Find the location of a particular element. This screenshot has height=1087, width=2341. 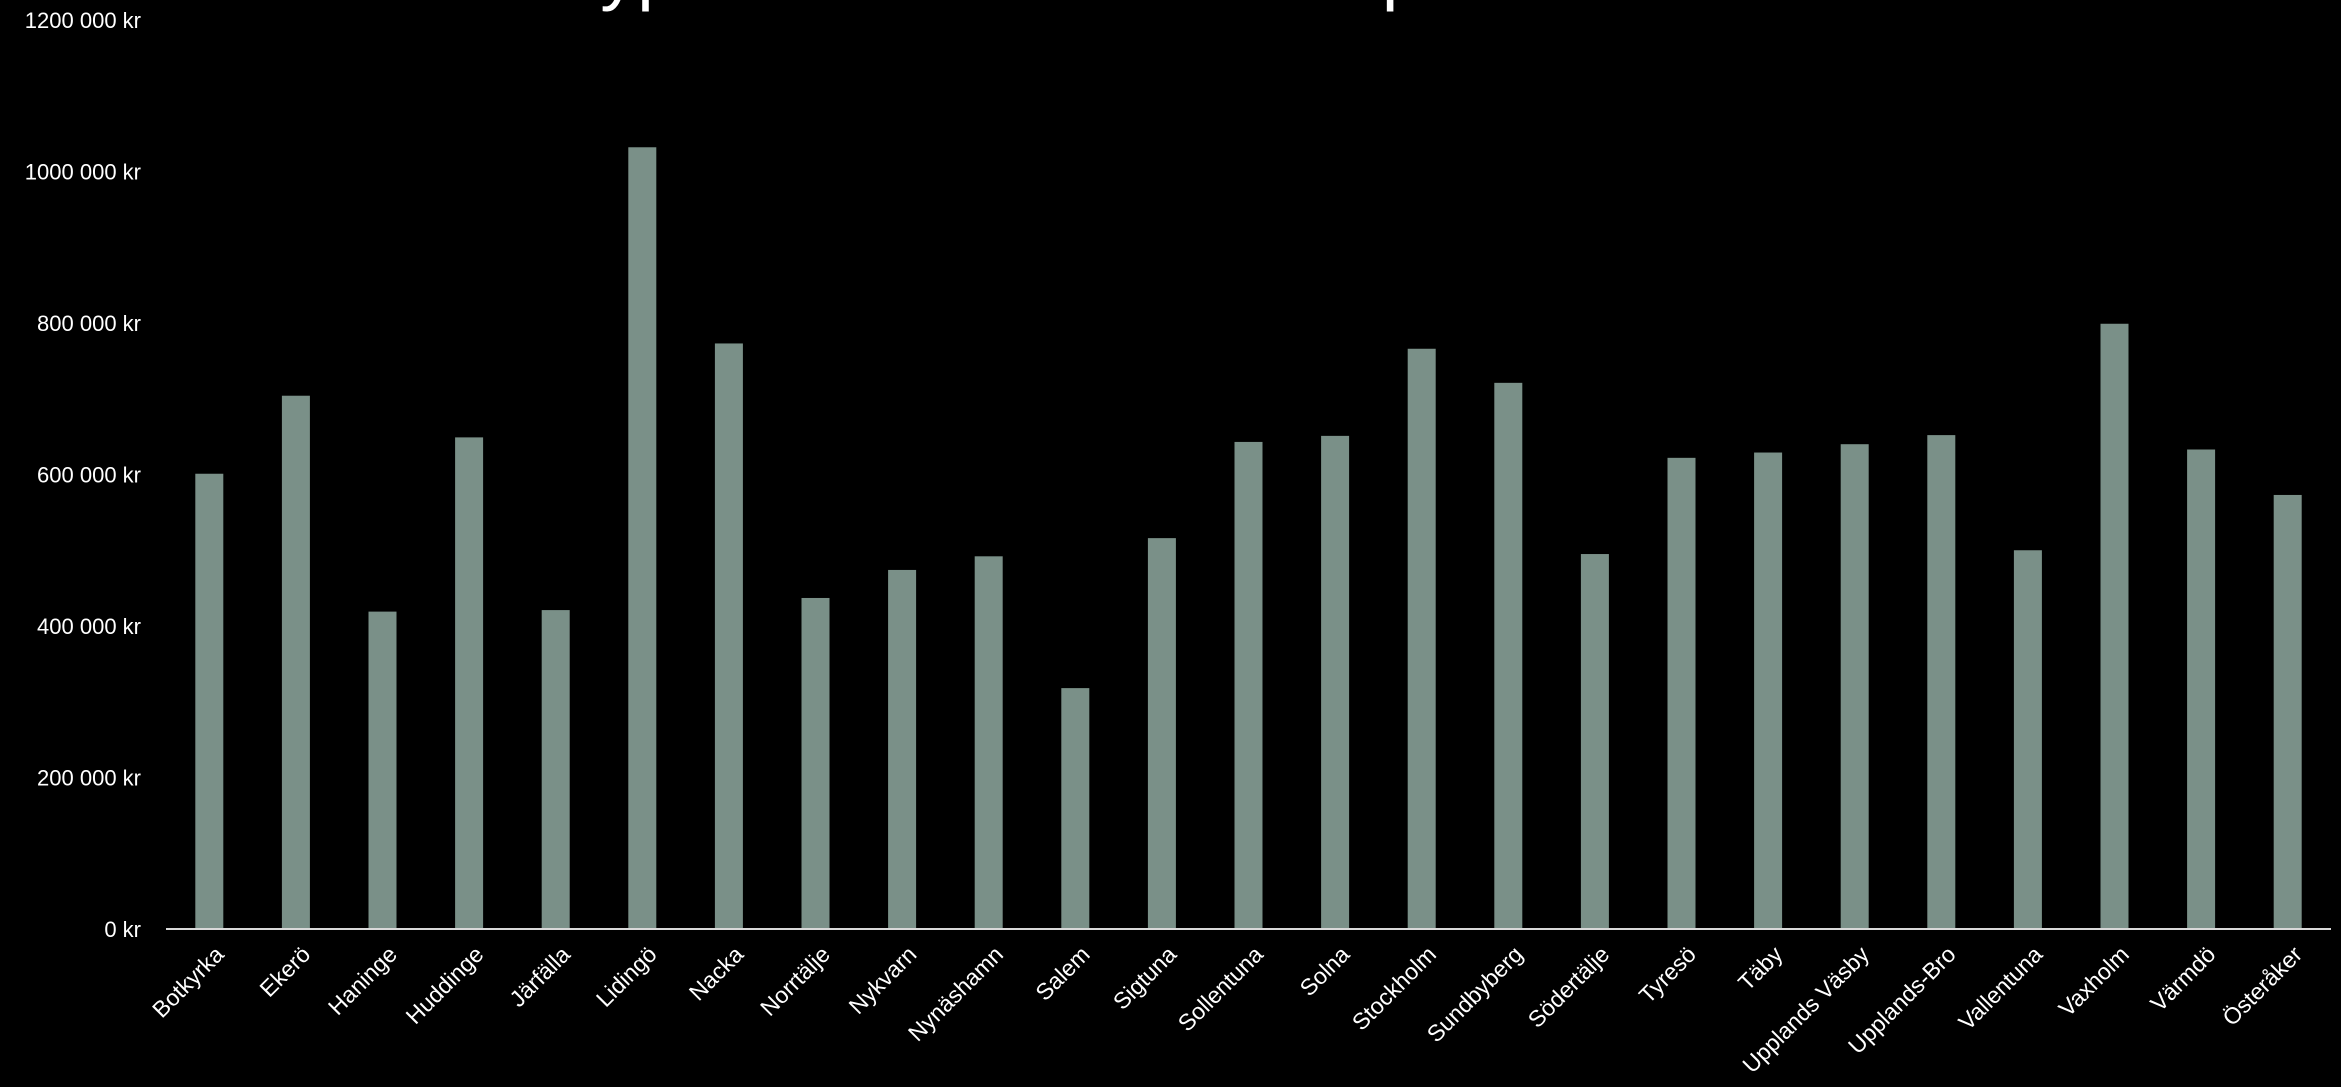

y-tick-label: 1000 000 kr is located at coordinates (83, 172).